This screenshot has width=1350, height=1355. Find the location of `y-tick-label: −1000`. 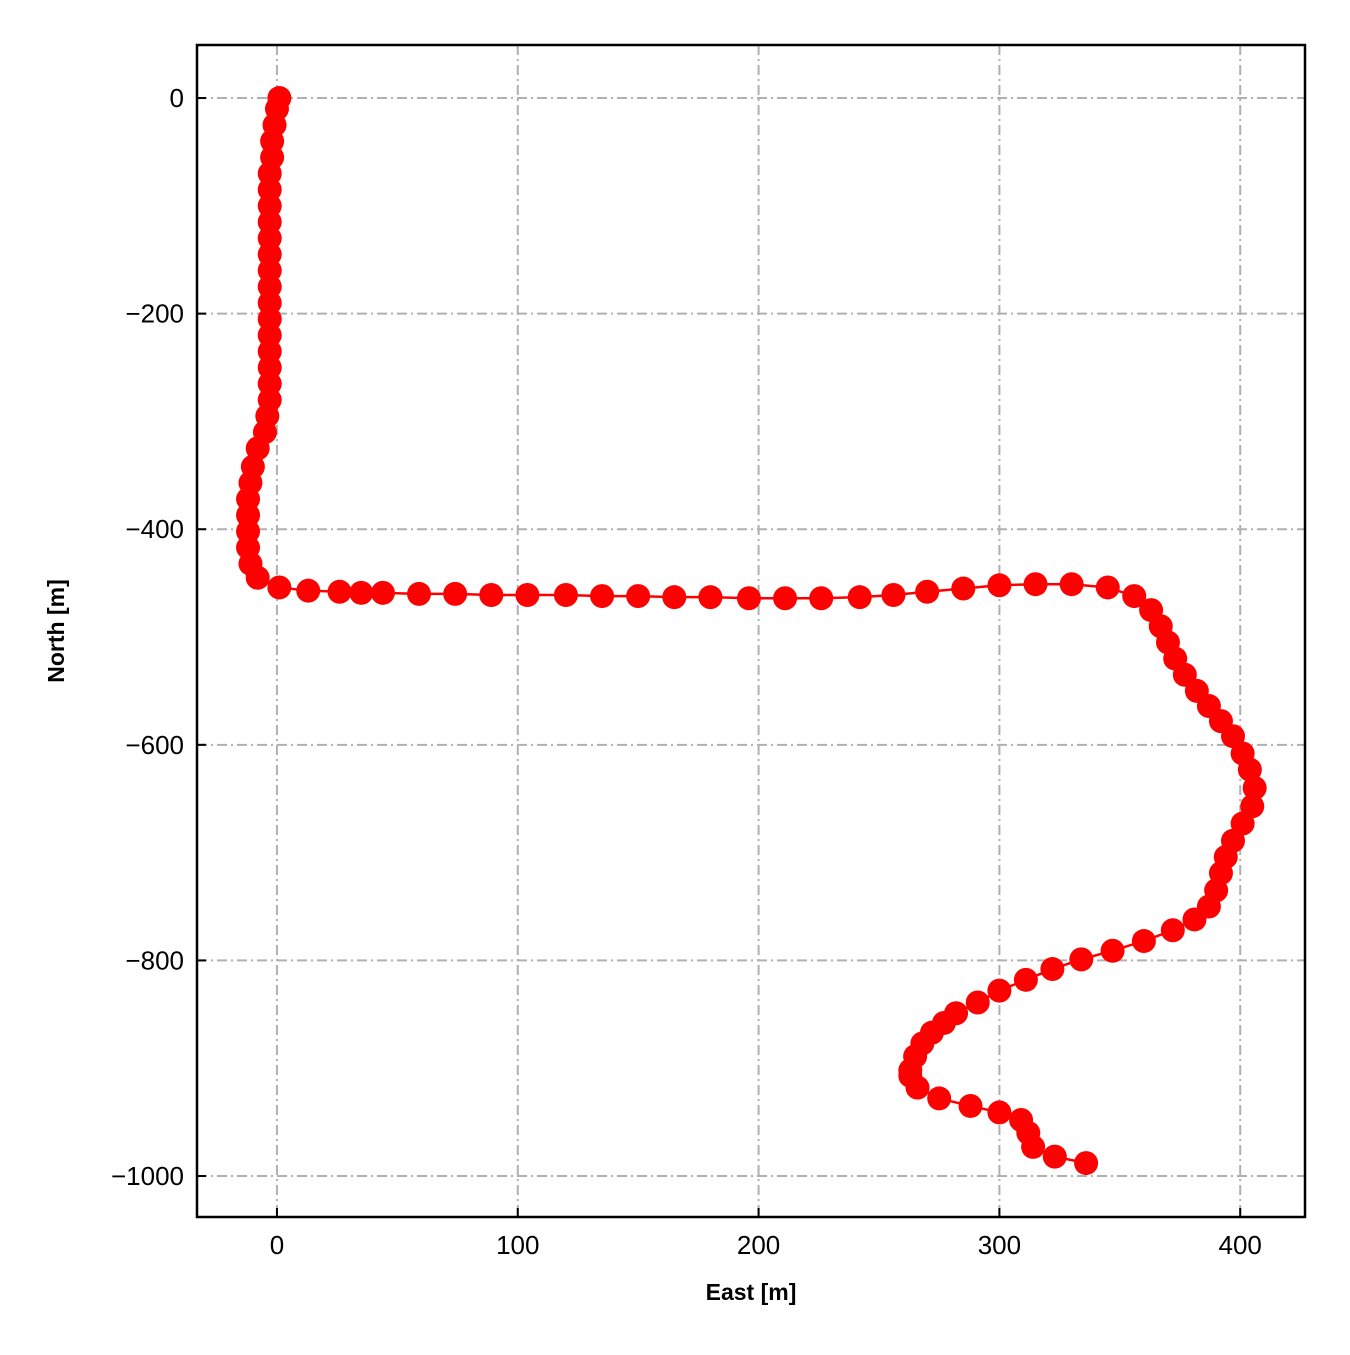

y-tick-label: −1000 is located at coordinates (147, 1176).